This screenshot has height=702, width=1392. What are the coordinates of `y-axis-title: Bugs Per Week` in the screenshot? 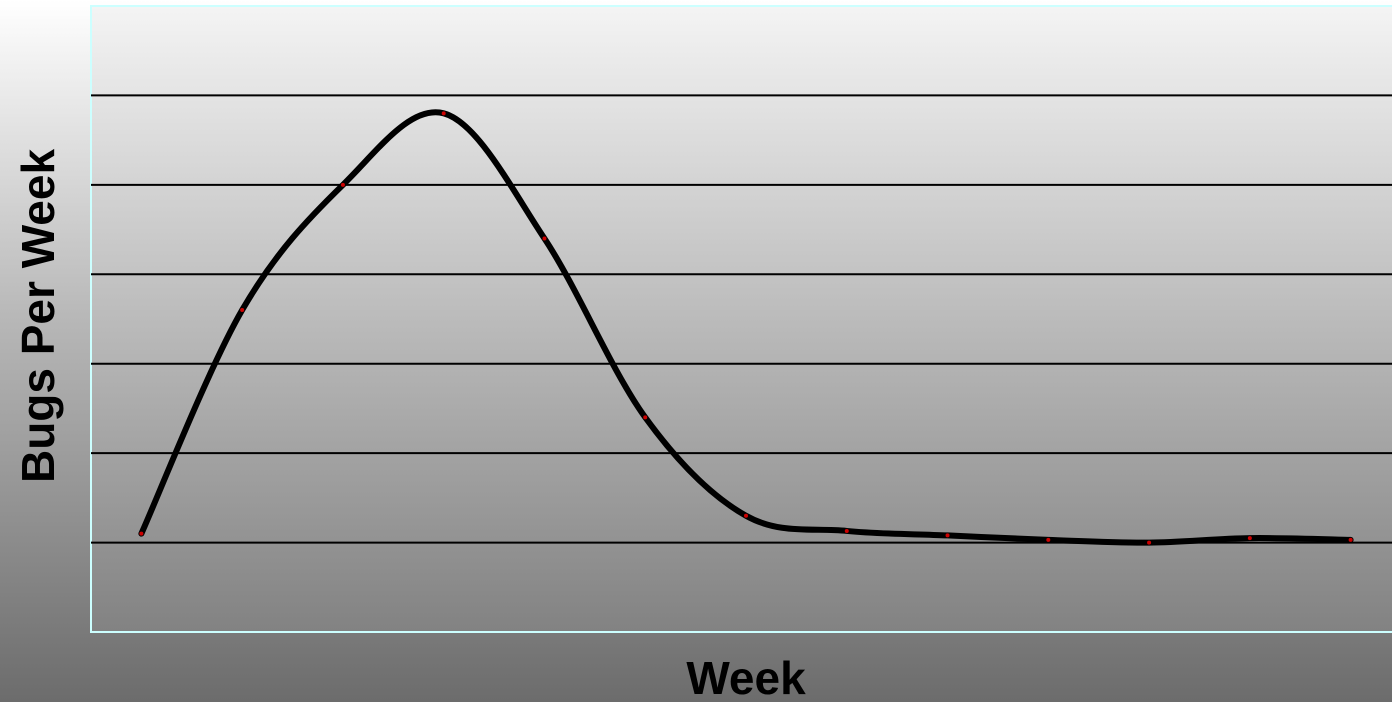 It's located at (38, 316).